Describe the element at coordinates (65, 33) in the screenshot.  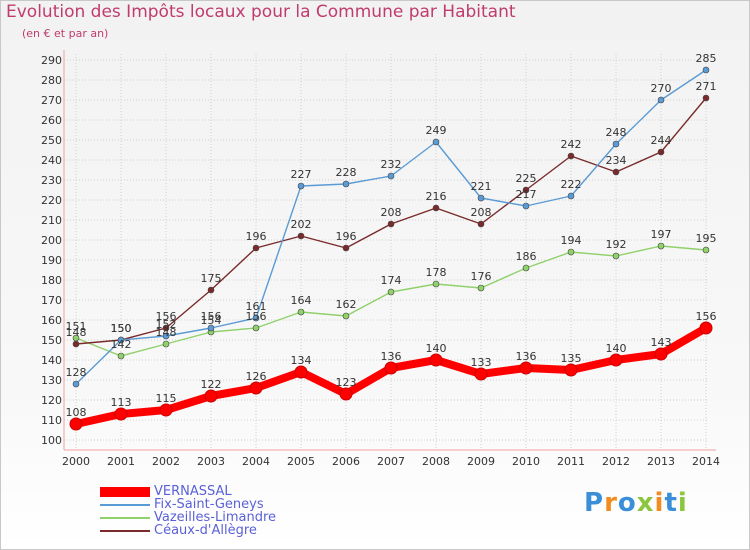
I see `chart-subtitle: (en € et par an)` at that location.